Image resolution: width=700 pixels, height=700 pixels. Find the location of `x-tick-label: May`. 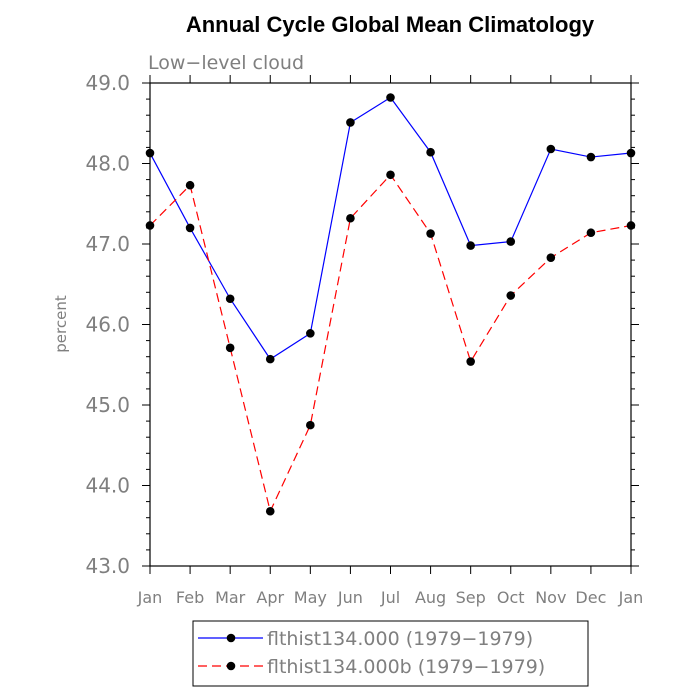

x-tick-label: May is located at coordinates (310, 597).